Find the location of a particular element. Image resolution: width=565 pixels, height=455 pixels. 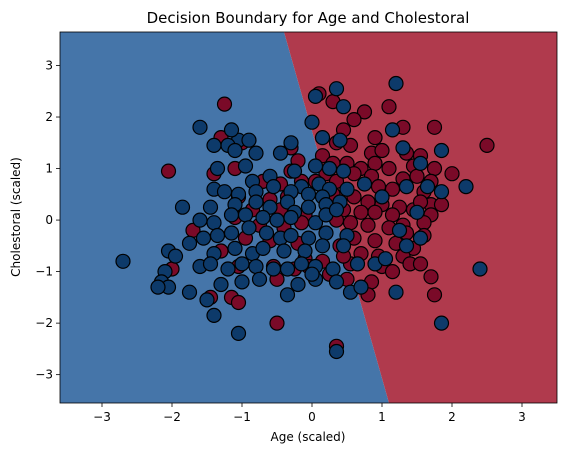

x-tick-label: 3 is located at coordinates (522, 417).